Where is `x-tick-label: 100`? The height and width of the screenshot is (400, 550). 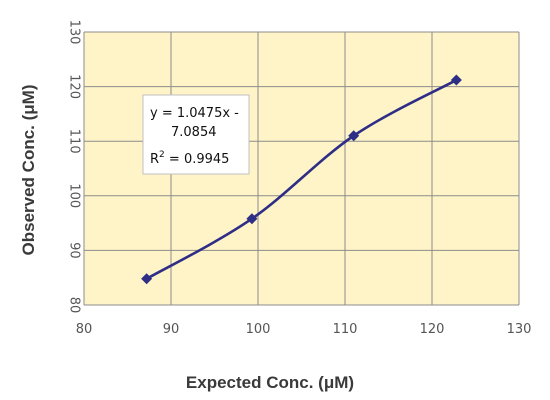
x-tick-label: 100 is located at coordinates (258, 329).